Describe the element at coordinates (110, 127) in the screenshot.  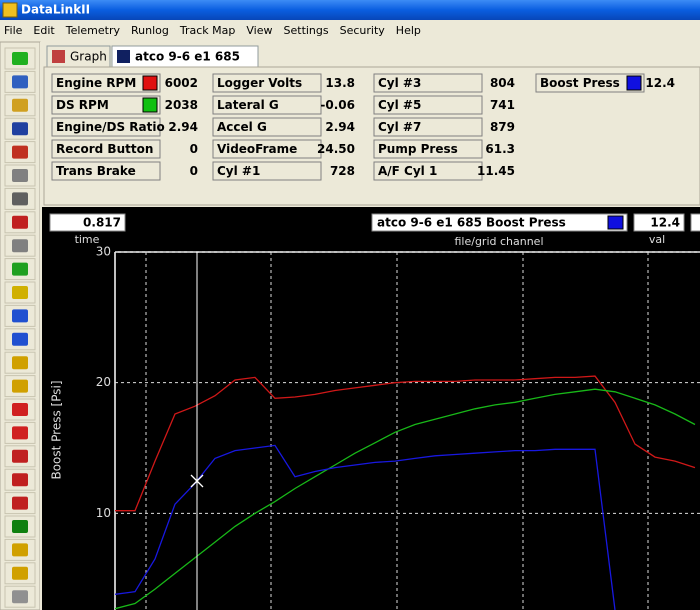
I see `channel-label: Engine/DS Ratio` at that location.